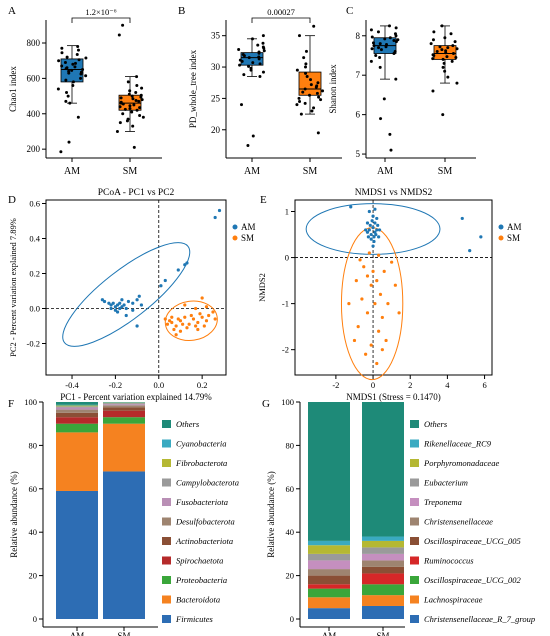  I want to click on legend-label: Eubacterium, so click(445, 483).